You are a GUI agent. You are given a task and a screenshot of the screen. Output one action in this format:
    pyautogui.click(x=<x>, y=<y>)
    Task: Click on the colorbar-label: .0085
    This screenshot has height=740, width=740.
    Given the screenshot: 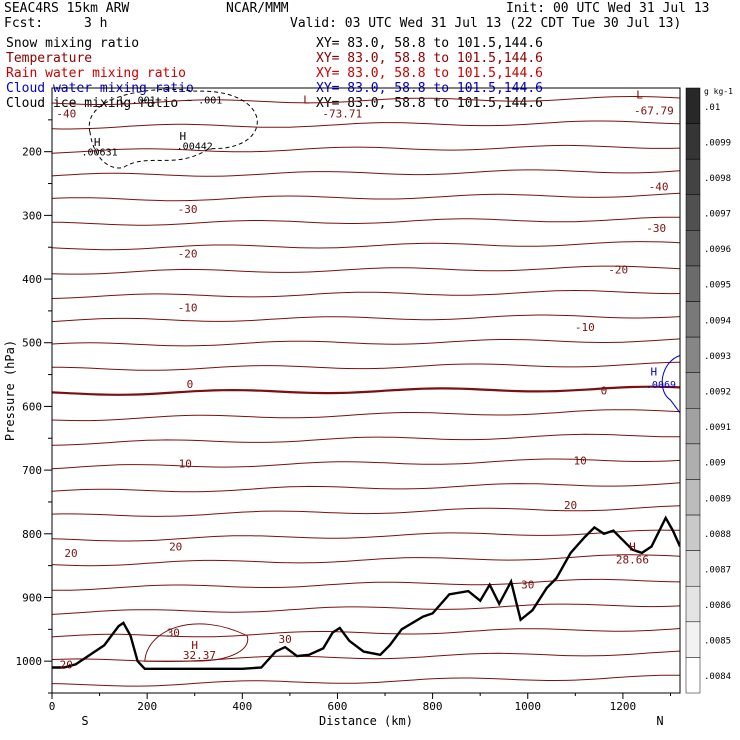 What is the action you would take?
    pyautogui.click(x=717, y=642)
    